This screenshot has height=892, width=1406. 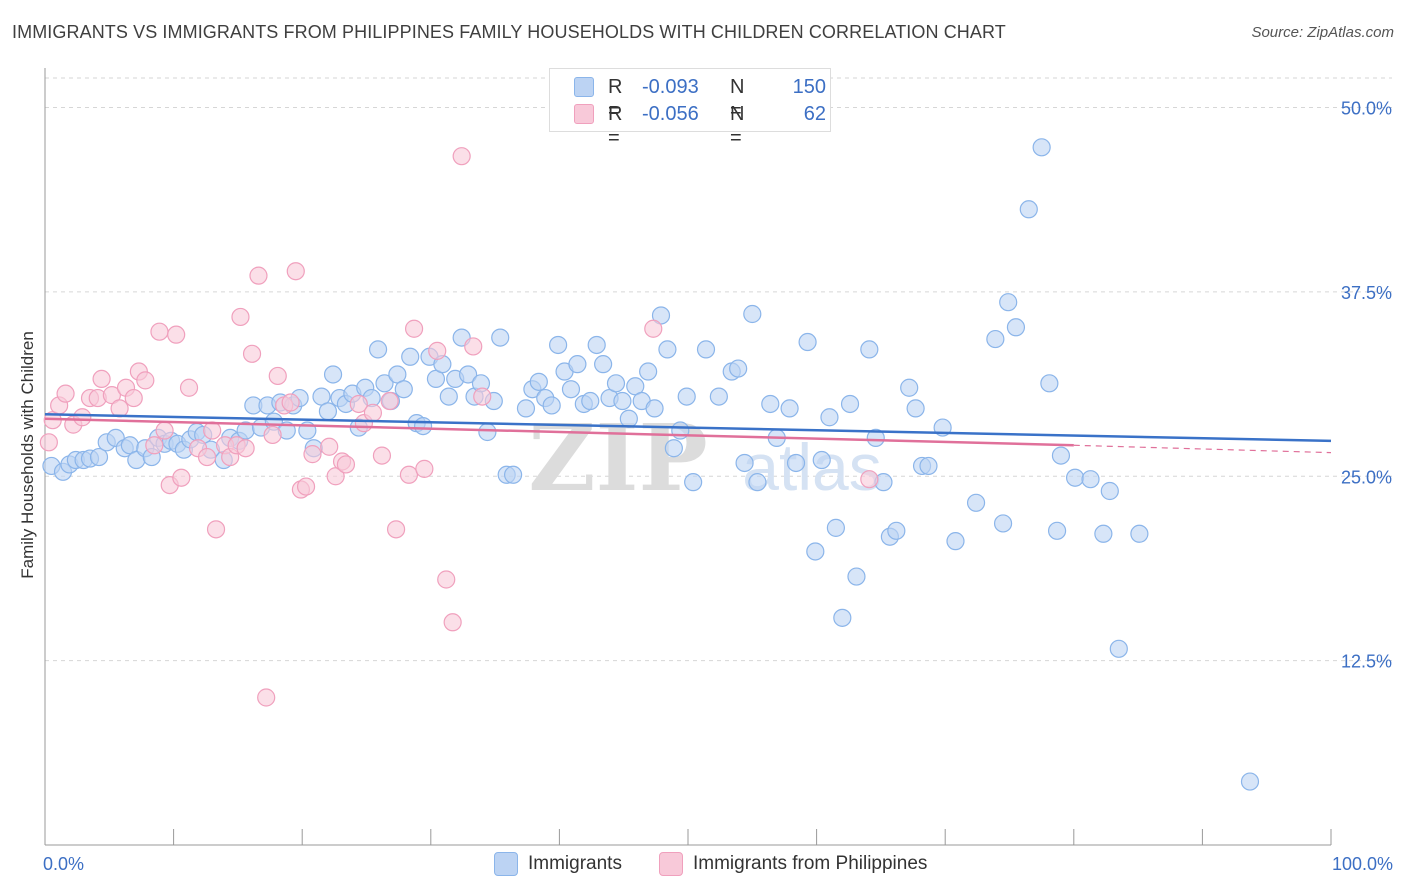 I want to click on legend-swatch-immigrants, so click(x=584, y=87).